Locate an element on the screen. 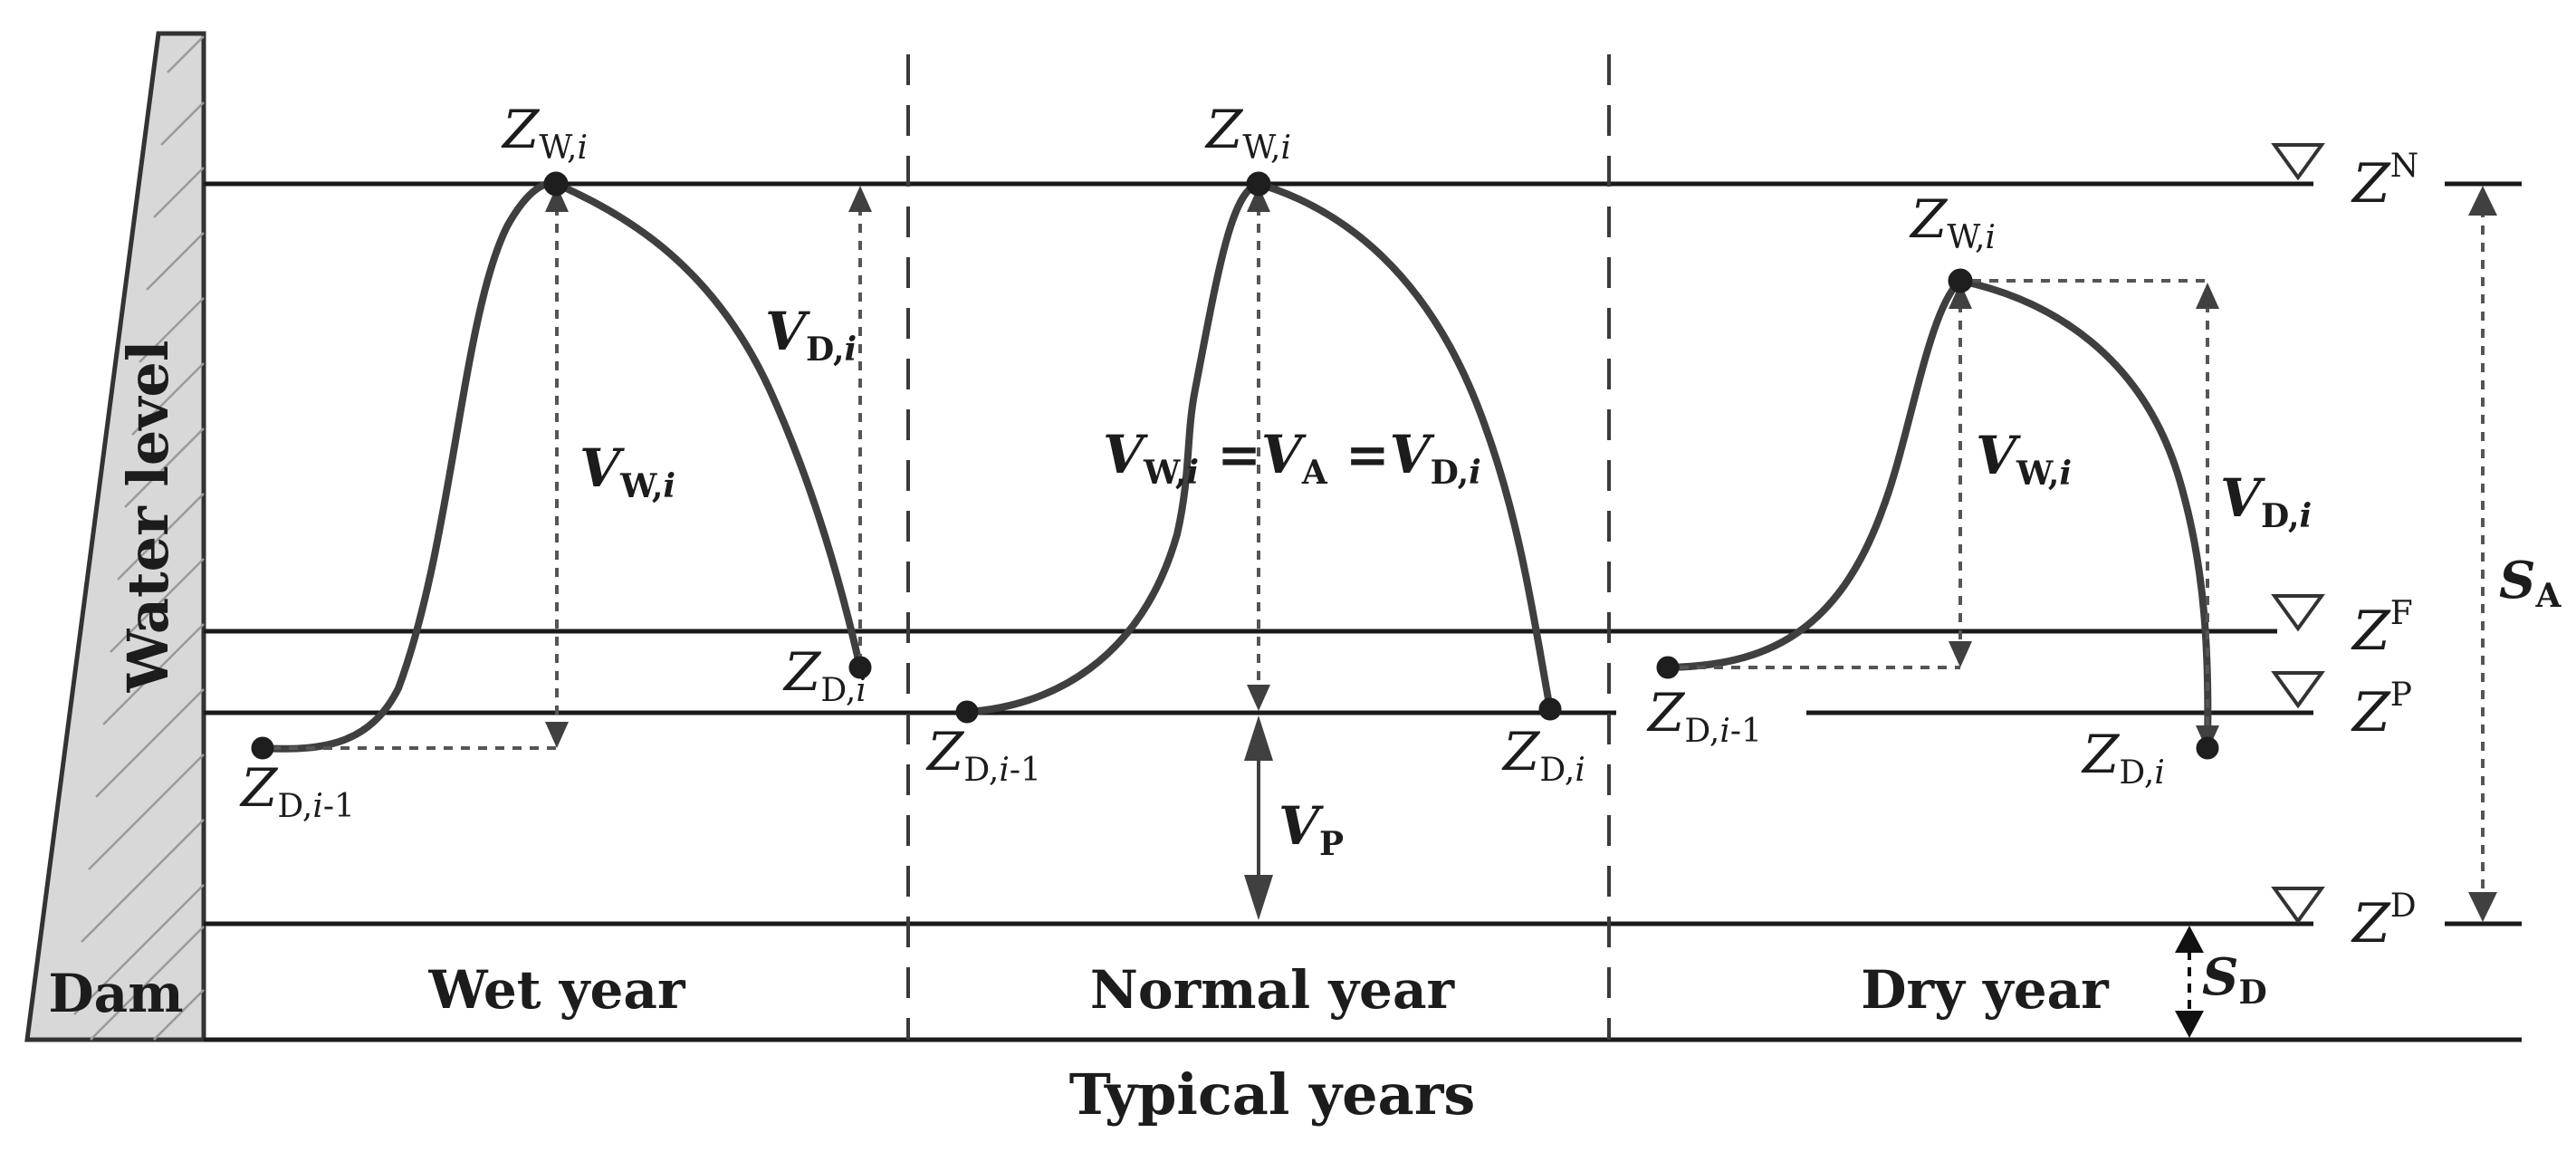 This screenshot has height=1152, width=2576. wet-year-curve is located at coordinates (561, 466).